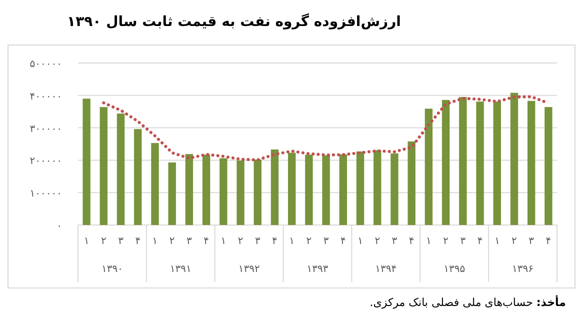 This screenshot has width=583, height=327. I want to click on y-tick-label: ۳۰۰۰۰۰, so click(46, 129).